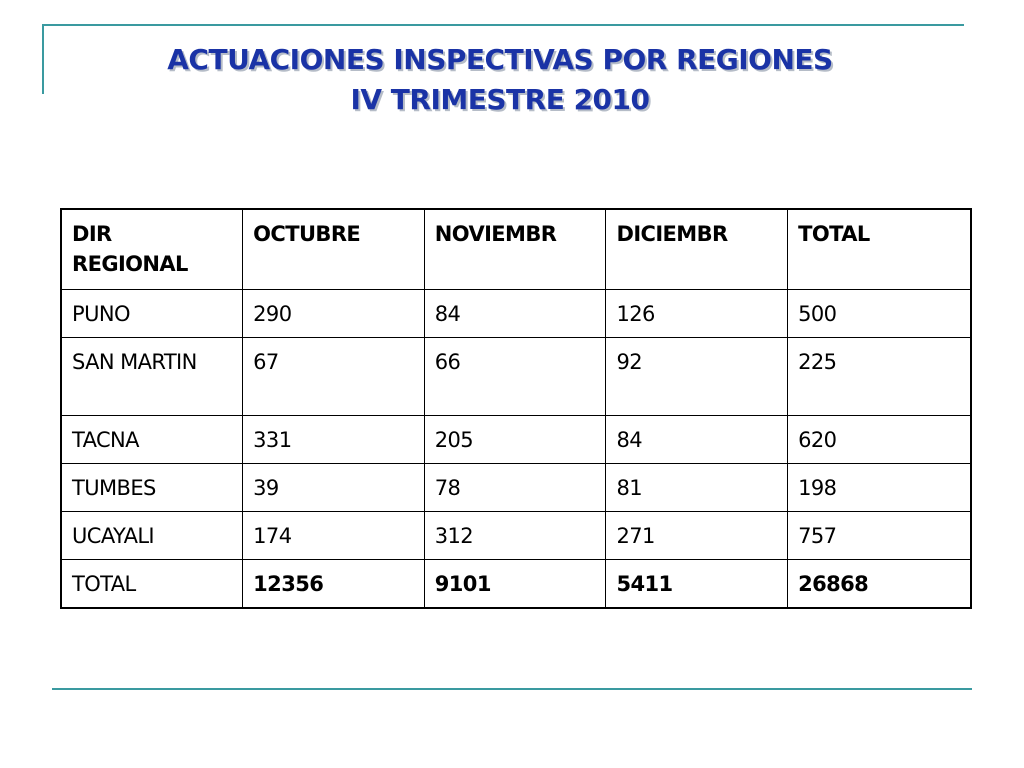  I want to click on table-cell: 67, so click(333, 376).